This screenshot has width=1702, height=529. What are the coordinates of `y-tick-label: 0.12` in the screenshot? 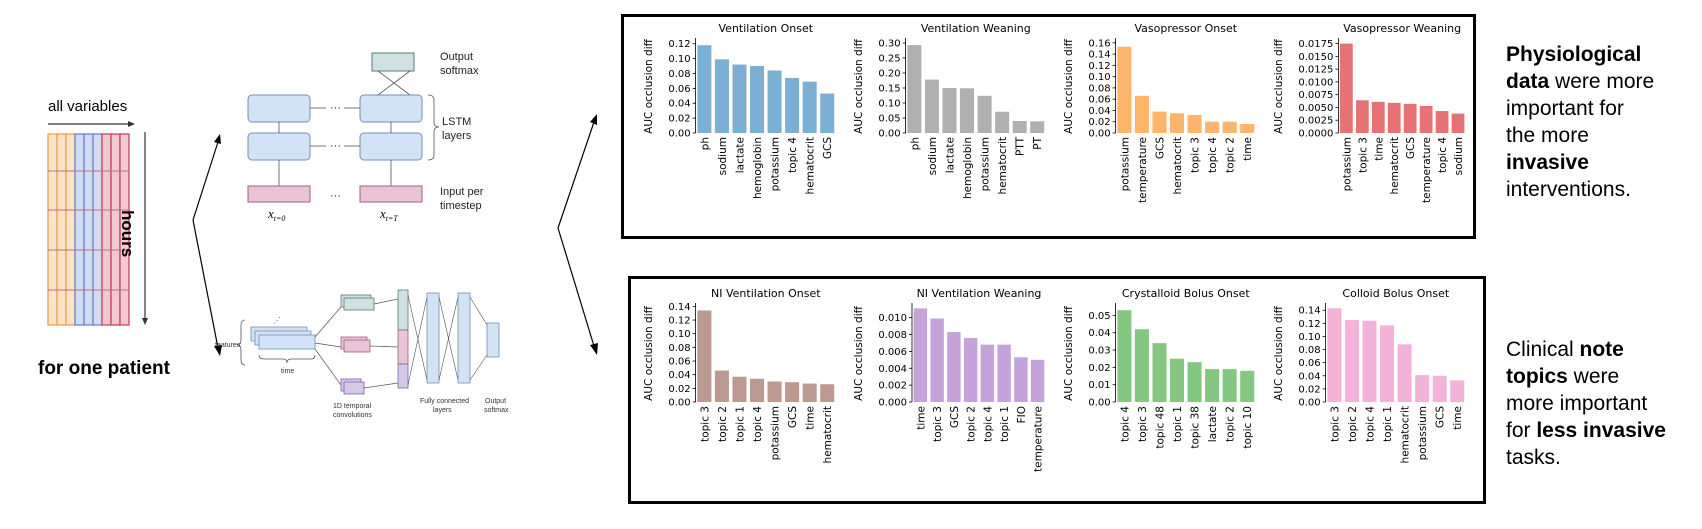 It's located at (679, 44).